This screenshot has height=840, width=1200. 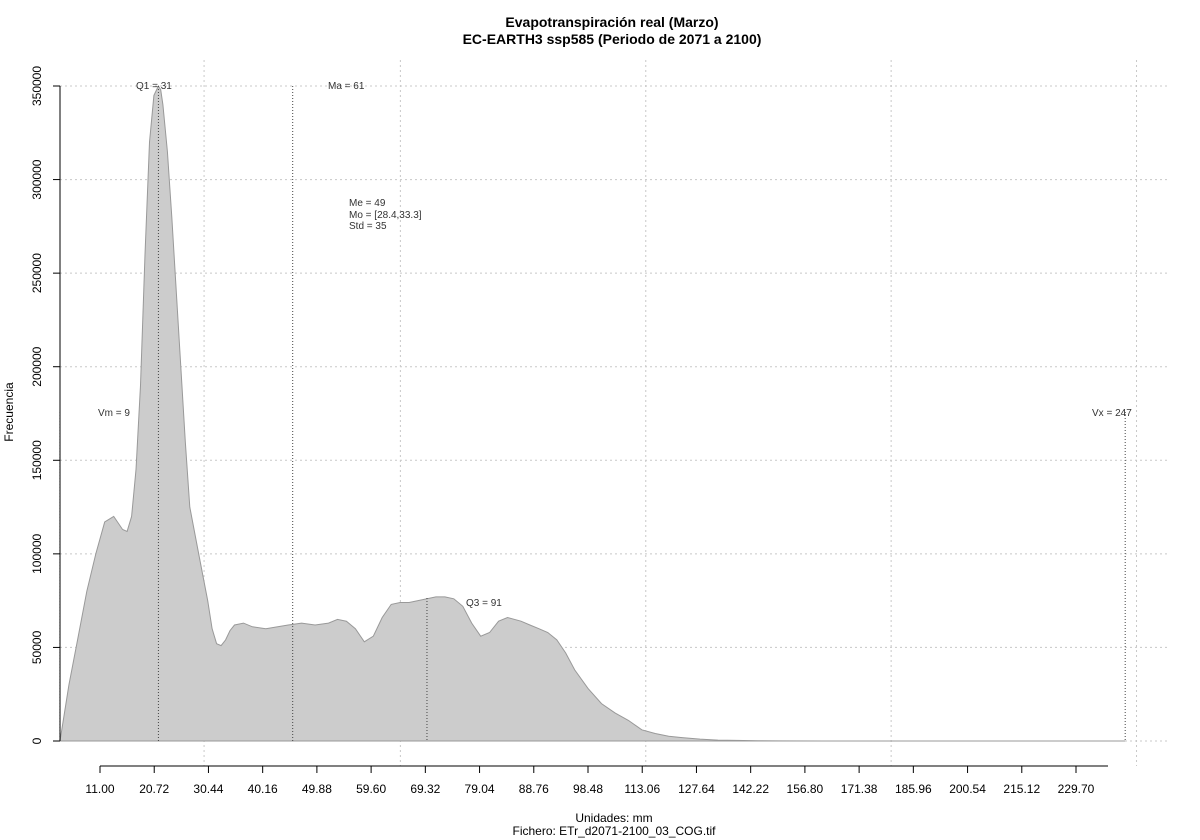 What do you see at coordinates (425, 789) in the screenshot?
I see `x-tick-label: 69.32` at bounding box center [425, 789].